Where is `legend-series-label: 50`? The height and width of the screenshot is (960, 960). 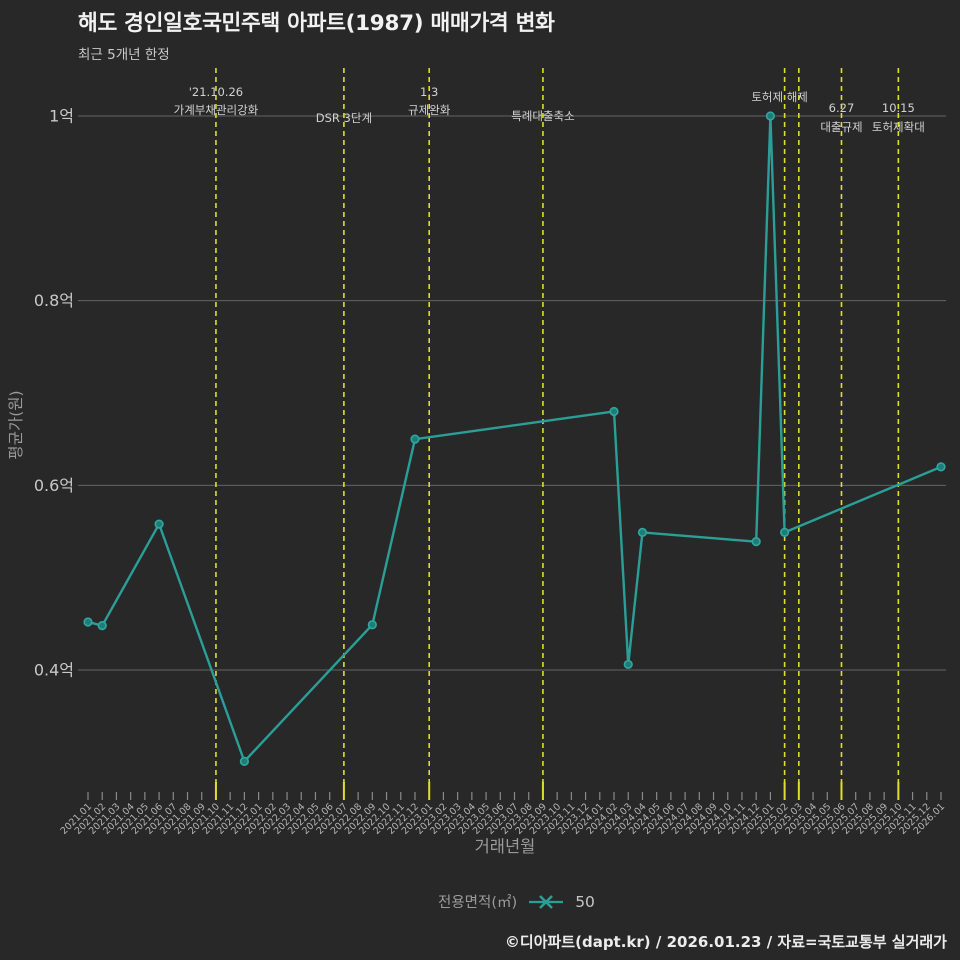 legend-series-label: 50 is located at coordinates (585, 901).